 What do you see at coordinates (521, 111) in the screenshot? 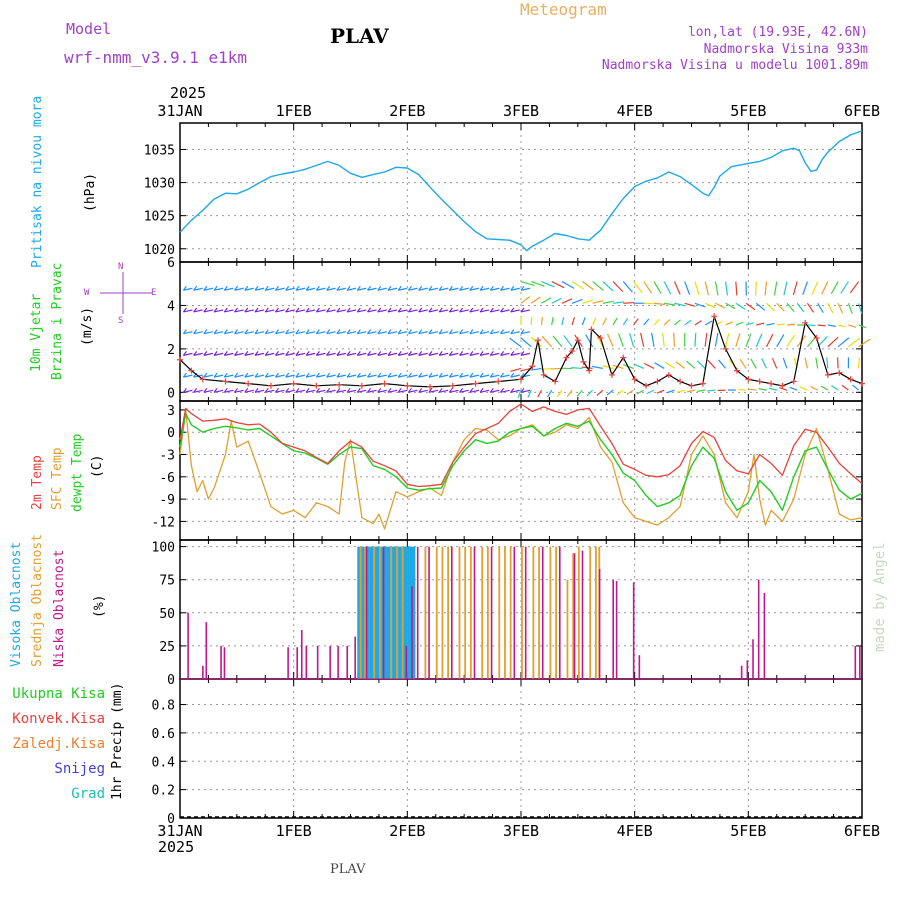
I see `x-tick-label-top: 3FEB` at bounding box center [521, 111].